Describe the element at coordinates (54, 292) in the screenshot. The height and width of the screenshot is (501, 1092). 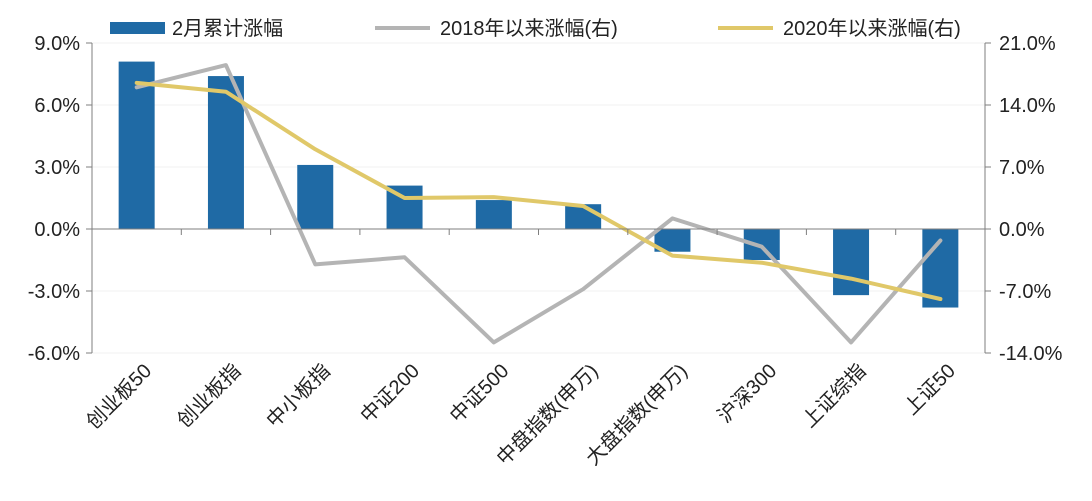
I see `y-left-tick-label: -3.0%` at that location.